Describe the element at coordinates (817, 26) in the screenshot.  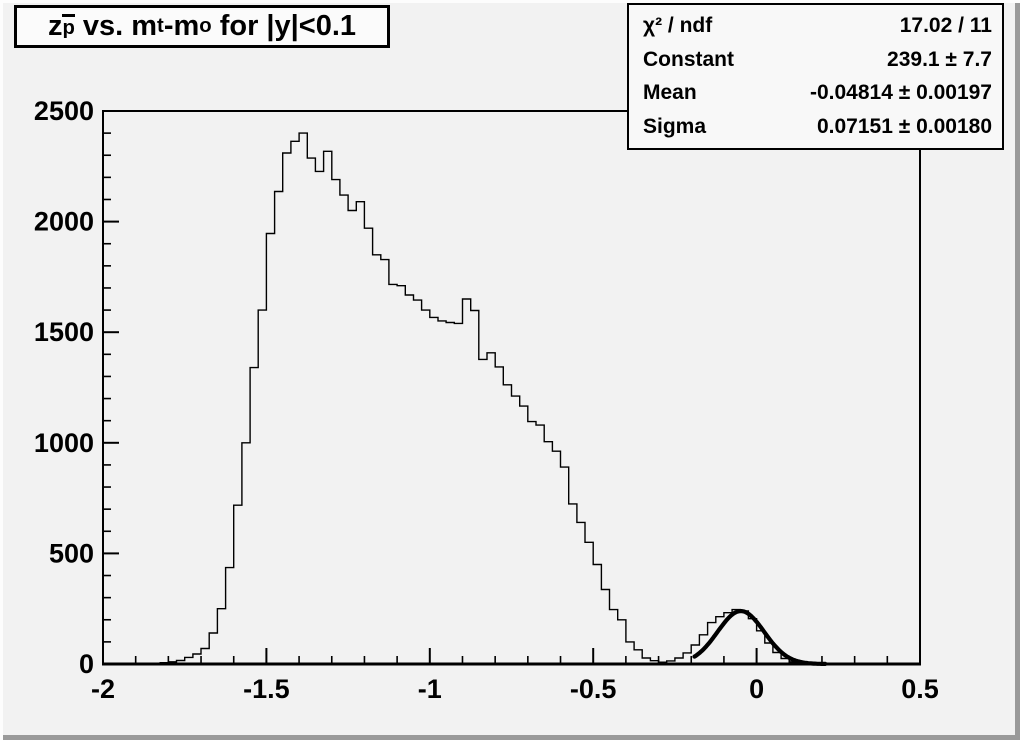
I see `stats-row-chi2: χ² / ndf 17.02 / 11` at that location.